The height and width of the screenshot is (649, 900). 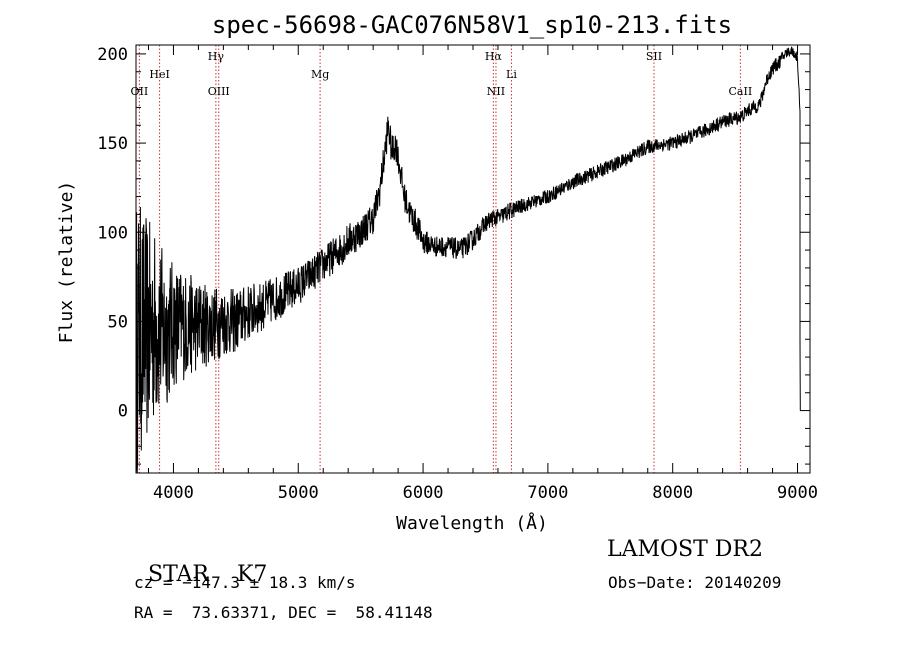 What do you see at coordinates (496, 91) in the screenshot?
I see `line-label-NII: NII` at bounding box center [496, 91].